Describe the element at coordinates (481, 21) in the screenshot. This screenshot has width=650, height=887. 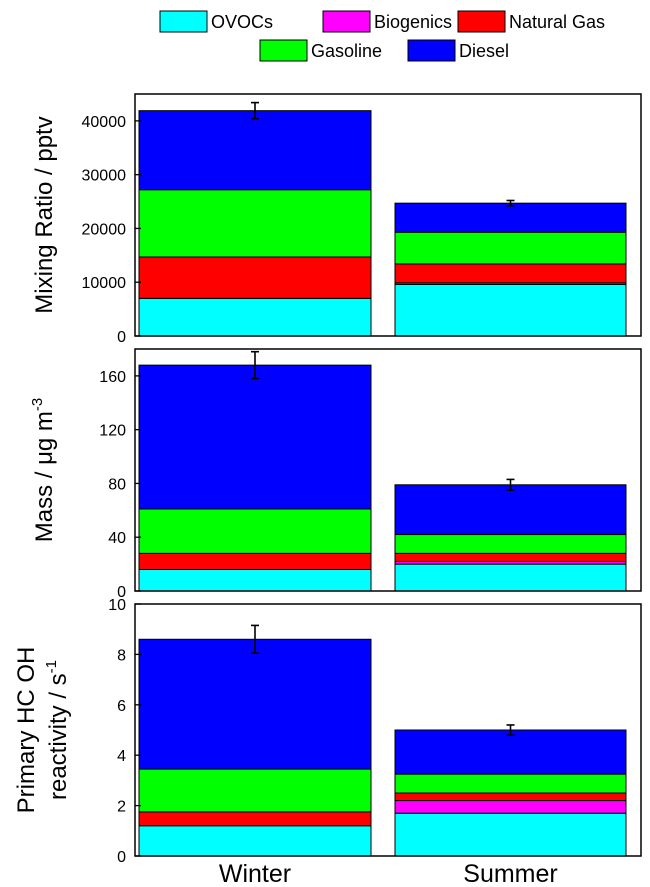
I see `legend-swatch-natural-gas` at that location.